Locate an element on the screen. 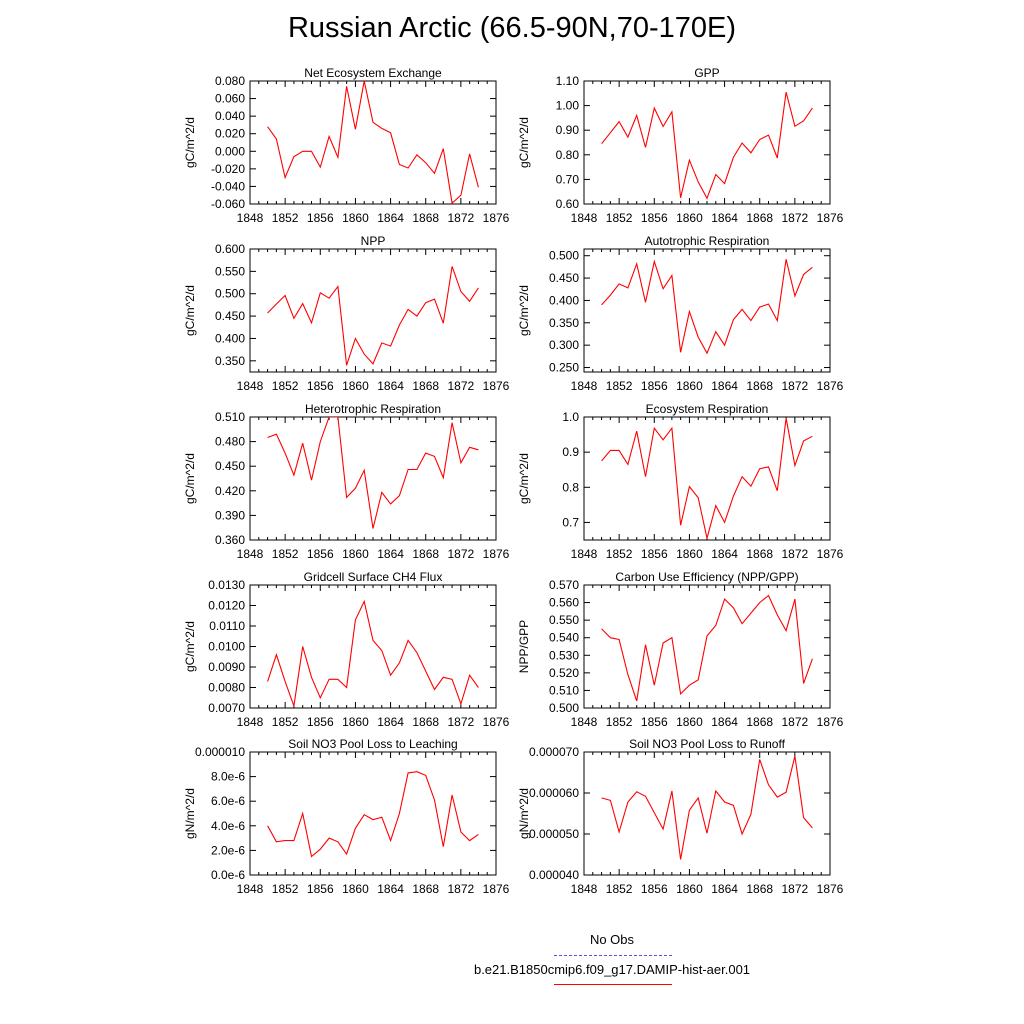 The width and height of the screenshot is (1024, 1024). y-tick-label: 0.0100 is located at coordinates (226, 647).